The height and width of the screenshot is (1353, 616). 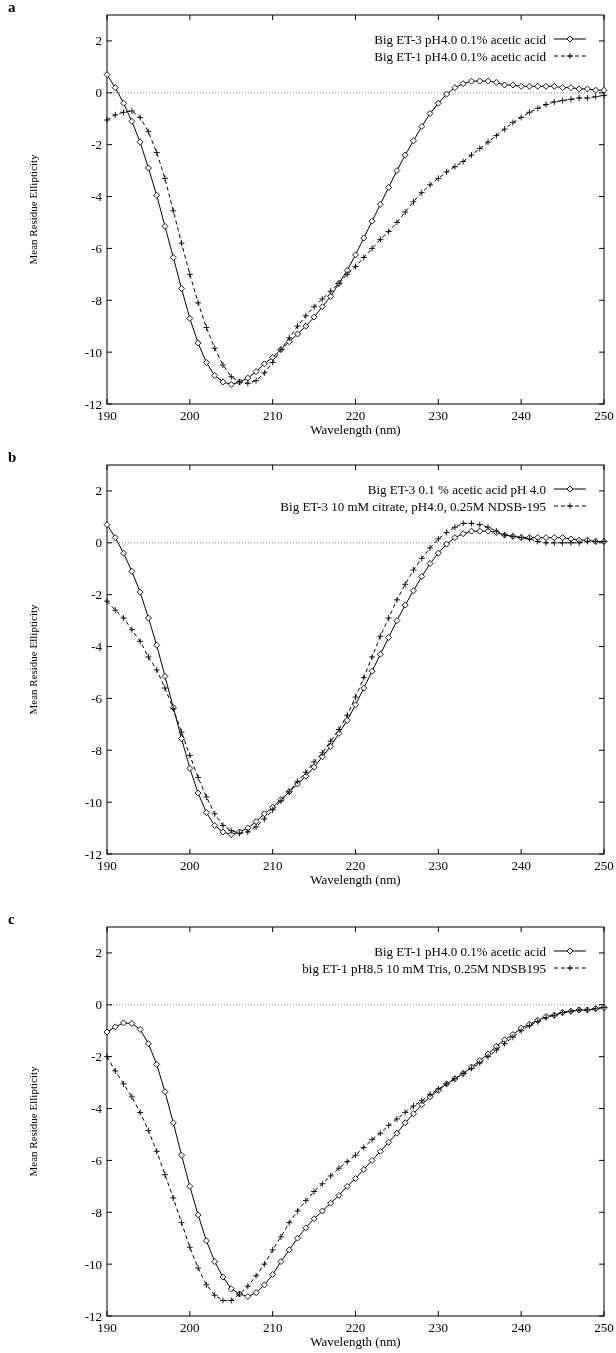 I want to click on legend-label: big ET-1 pH8.5 10 mM Tris, 0.25M NDSB195, so click(x=424, y=968).